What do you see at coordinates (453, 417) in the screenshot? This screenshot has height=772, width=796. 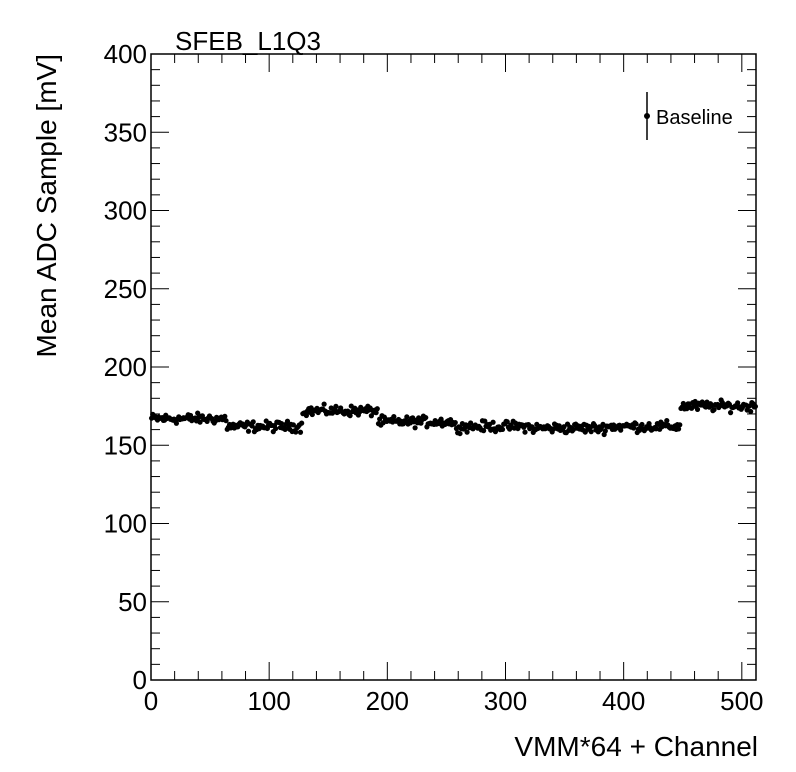 I see `data-points` at bounding box center [453, 417].